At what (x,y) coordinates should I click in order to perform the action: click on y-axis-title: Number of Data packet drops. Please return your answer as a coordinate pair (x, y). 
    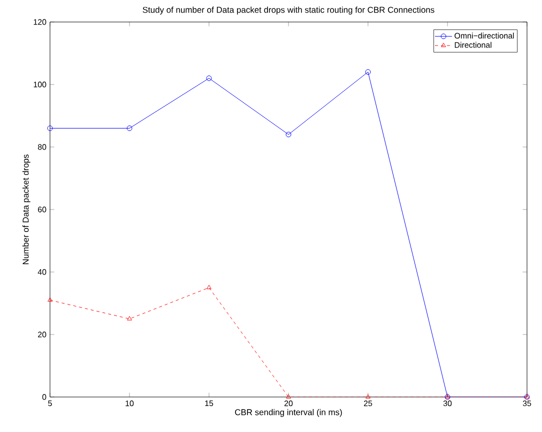
    Looking at the image, I should click on (26, 209).